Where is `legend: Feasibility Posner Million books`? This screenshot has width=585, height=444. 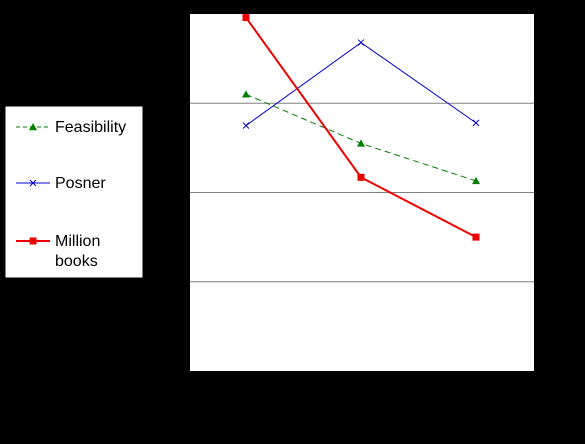
legend: Feasibility Posner Million books is located at coordinates (74, 192).